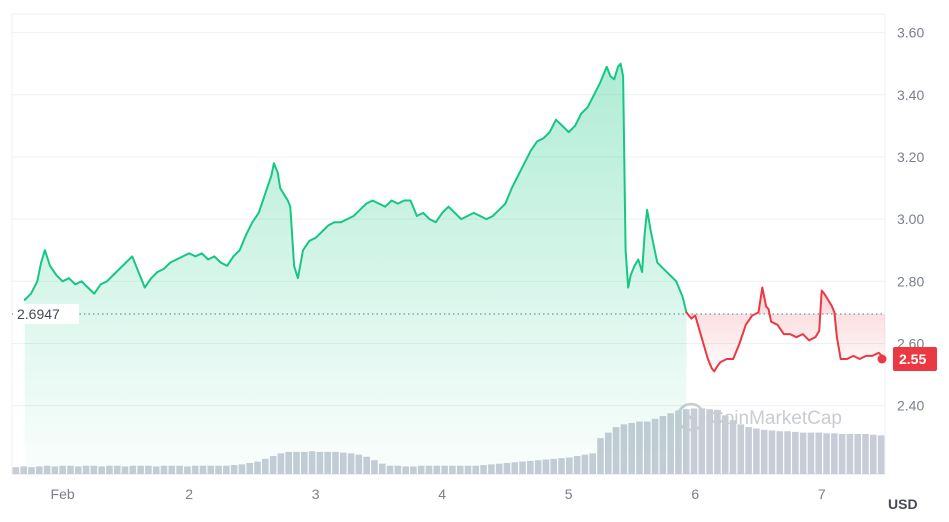 The width and height of the screenshot is (949, 522). I want to click on x-tick-label: 2, so click(189, 494).